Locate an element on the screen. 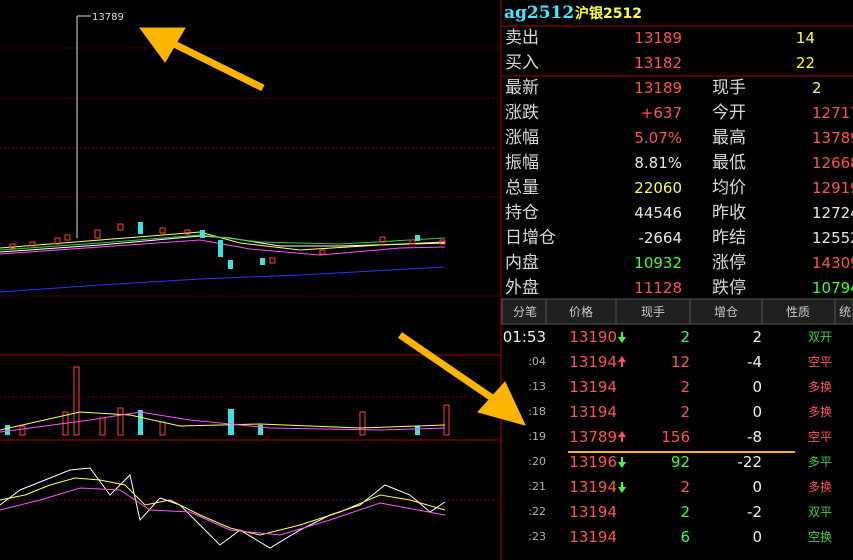  candles-down is located at coordinates (279, 245).